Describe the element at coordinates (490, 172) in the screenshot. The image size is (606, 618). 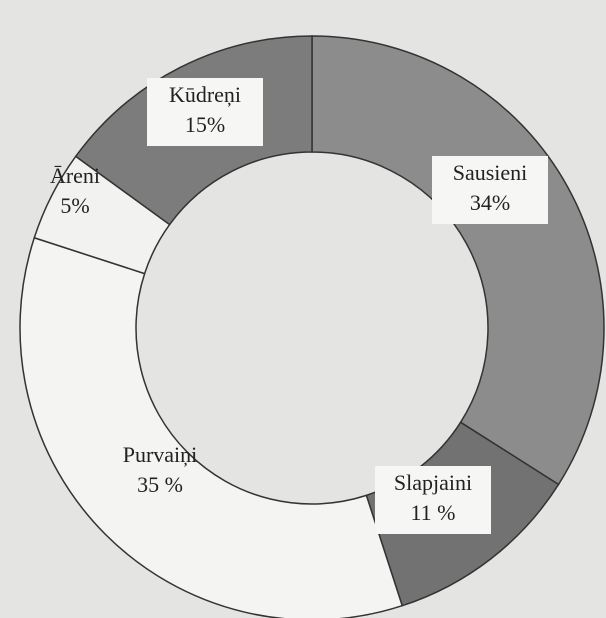
I see `category-label: Sausieni` at that location.